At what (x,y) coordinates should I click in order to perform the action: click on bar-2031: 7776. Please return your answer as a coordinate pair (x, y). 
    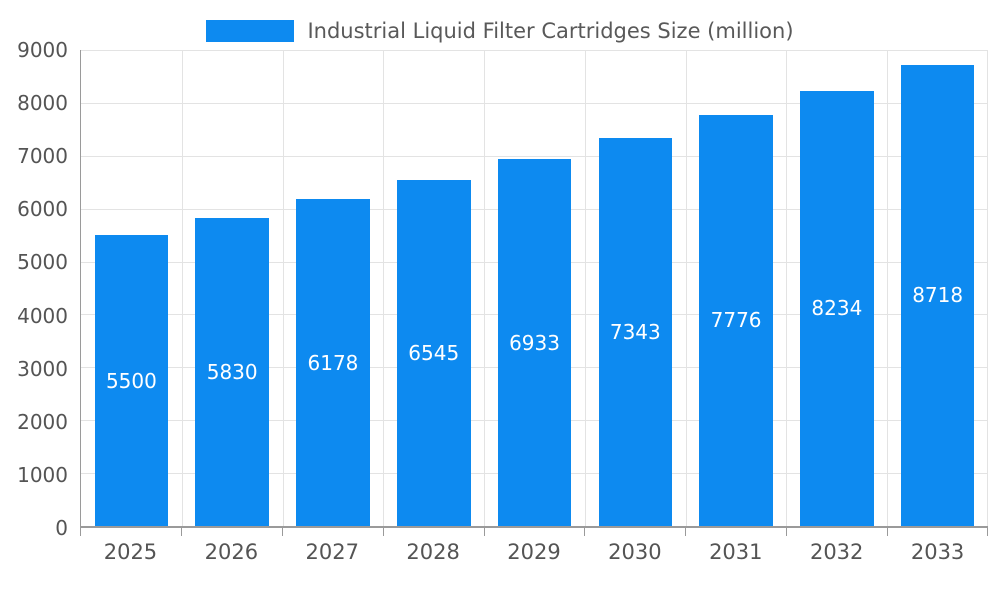
    Looking at the image, I should click on (736, 320).